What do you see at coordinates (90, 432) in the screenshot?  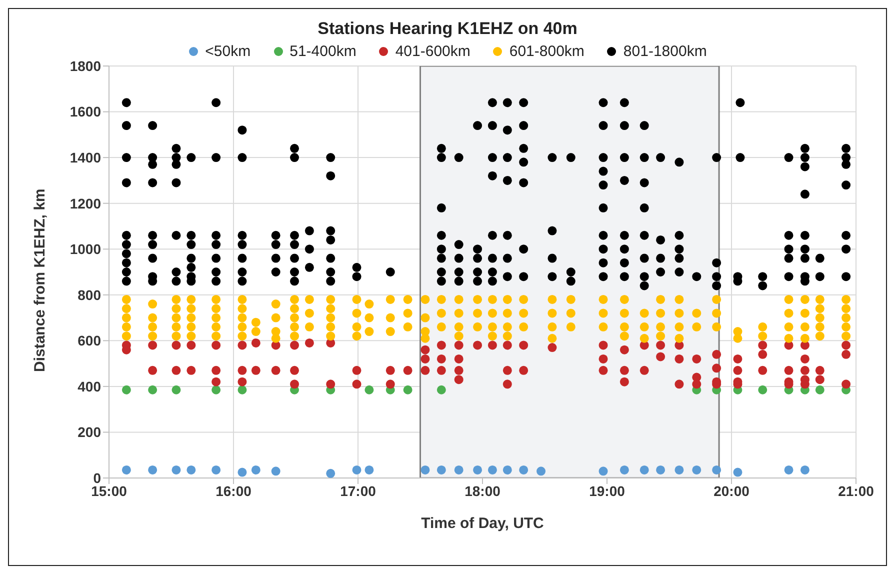 I see `y-tick-label: 200` at bounding box center [90, 432].